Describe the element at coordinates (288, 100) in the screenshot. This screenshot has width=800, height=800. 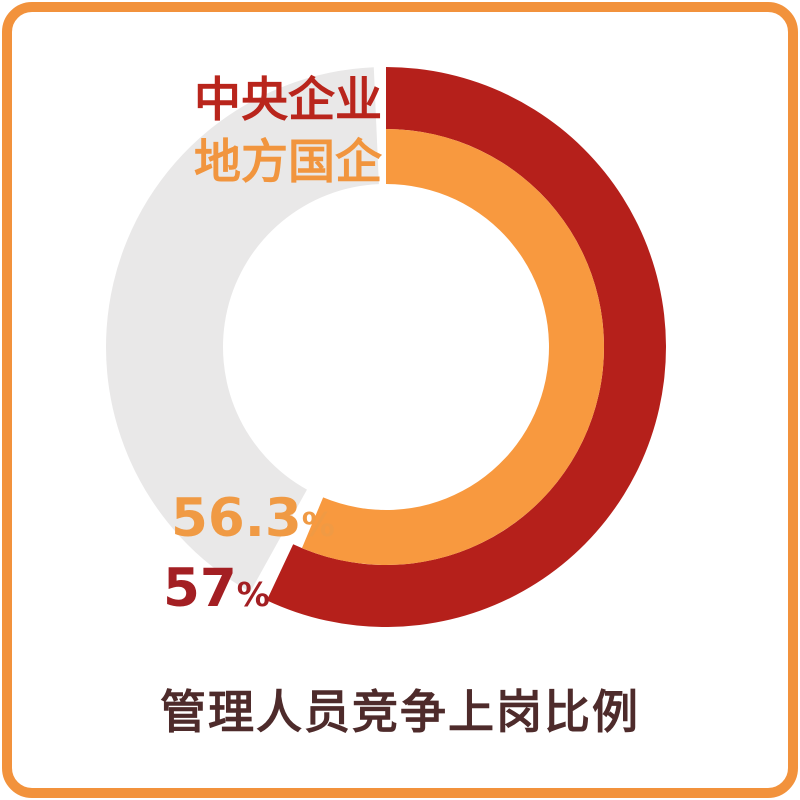
I see `legend-item-central-enterprises: 中央企业` at that location.